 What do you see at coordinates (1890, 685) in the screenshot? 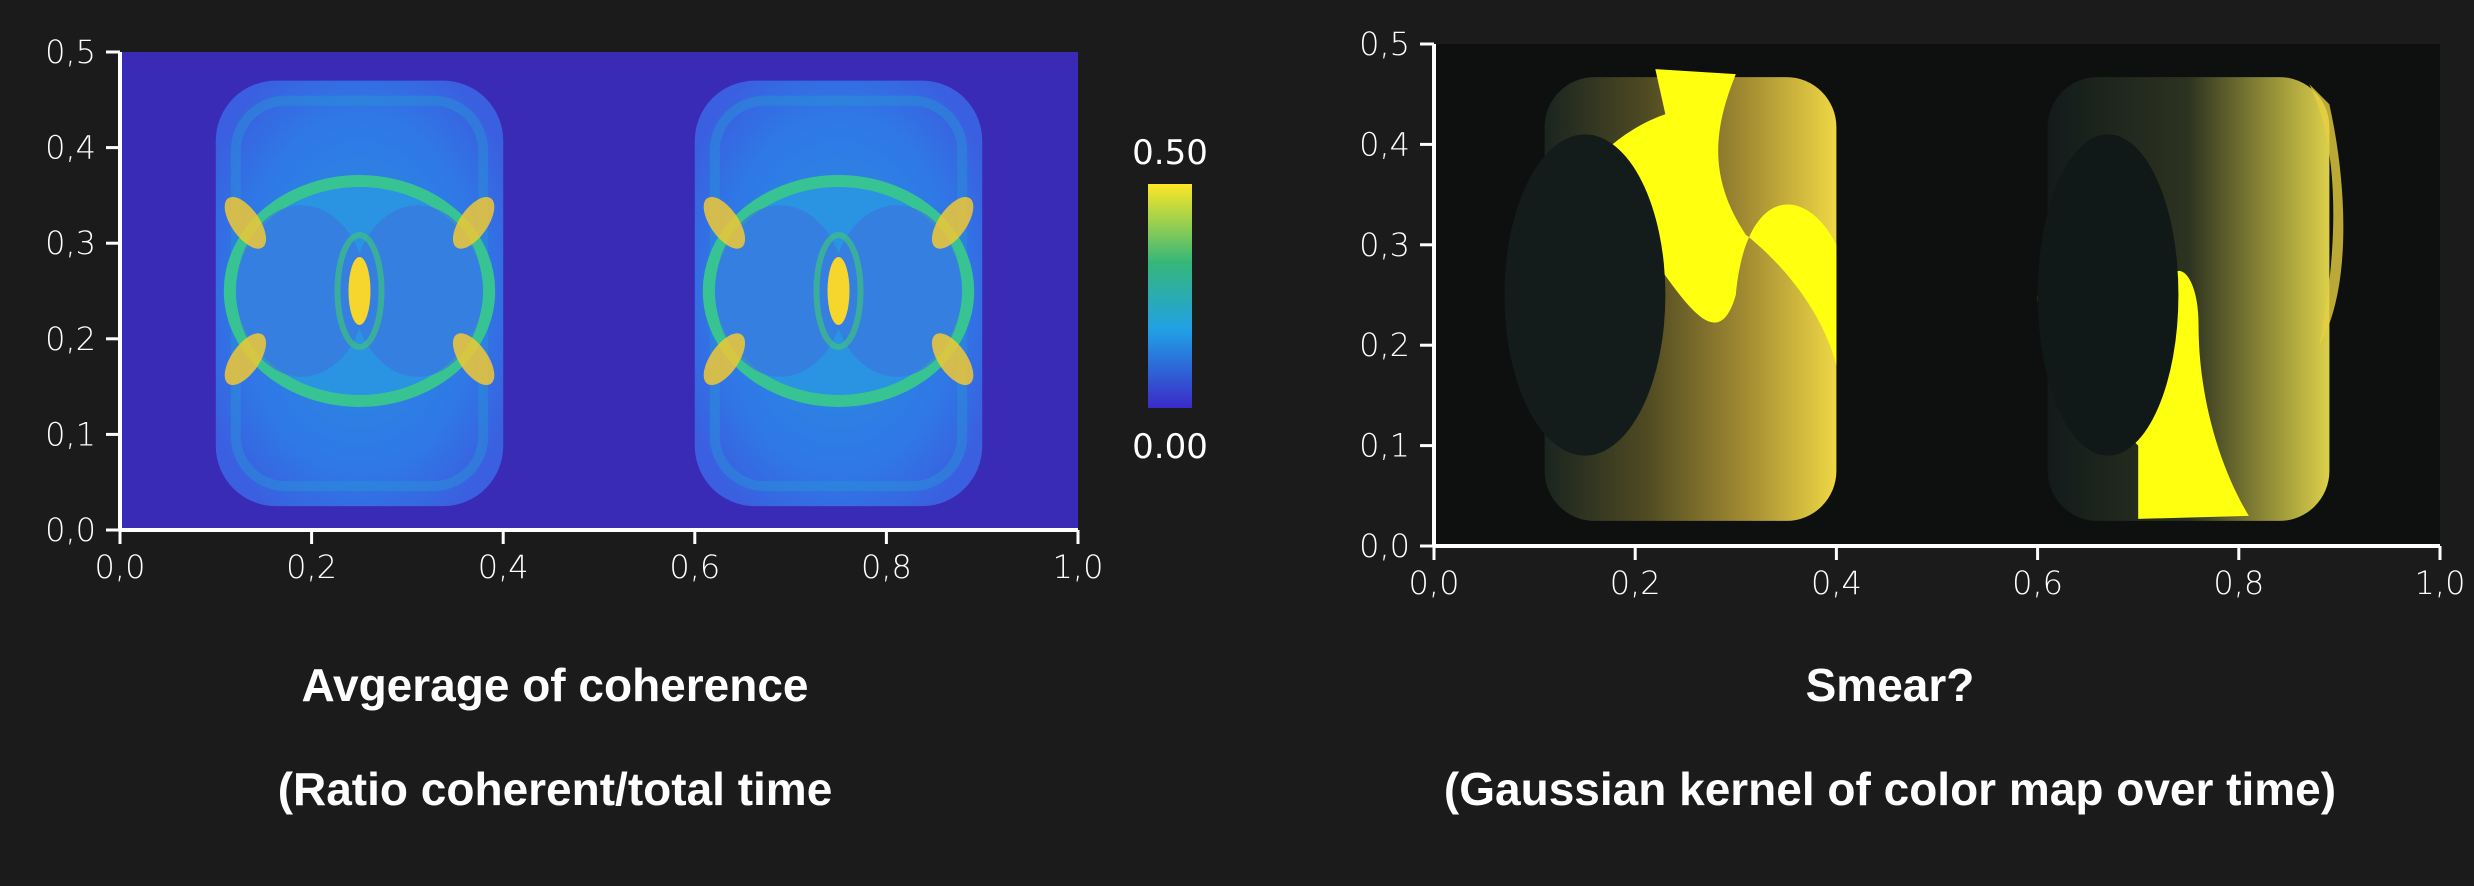
I see `chart2-title: Smear?` at bounding box center [1890, 685].